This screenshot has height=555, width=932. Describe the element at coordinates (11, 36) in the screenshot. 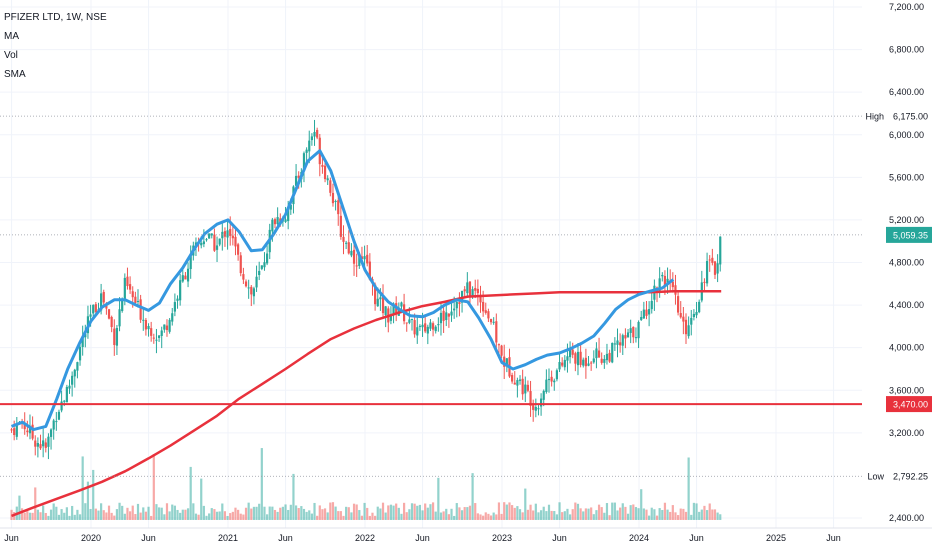

I see `legend-item-ma: MA` at that location.